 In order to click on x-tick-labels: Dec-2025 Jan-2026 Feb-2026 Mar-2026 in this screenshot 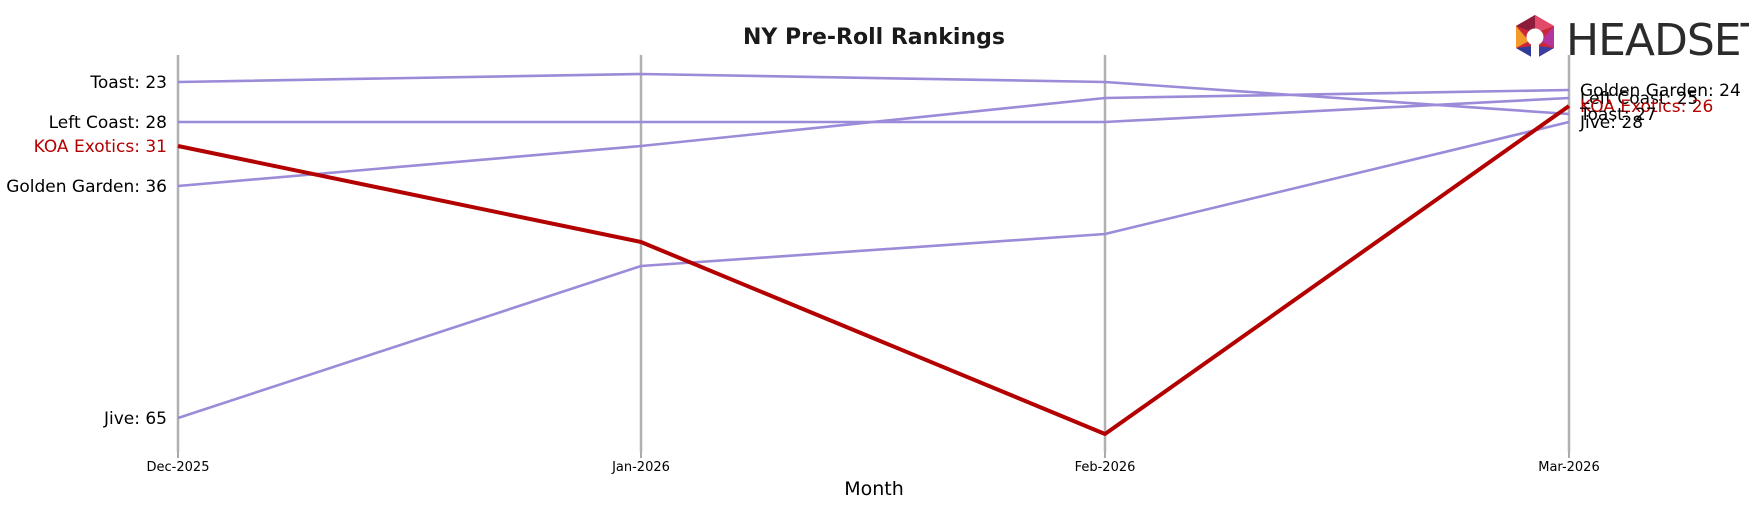, I will do `click(873, 467)`.